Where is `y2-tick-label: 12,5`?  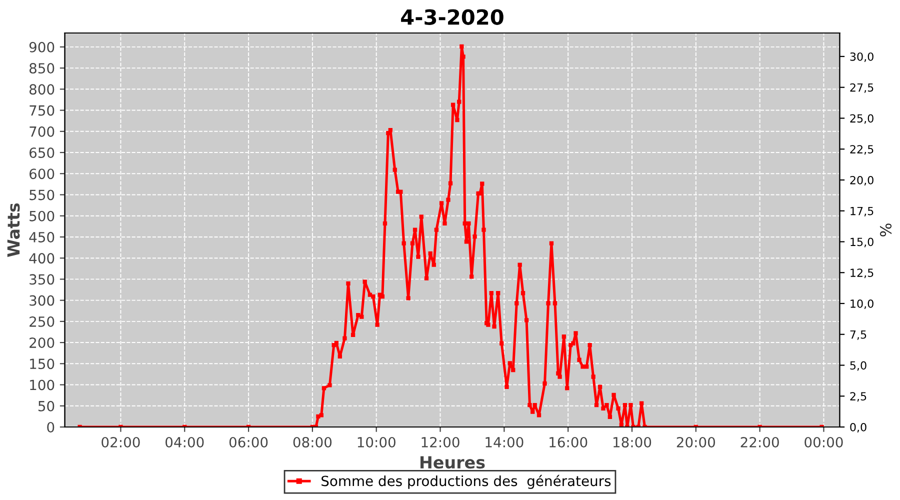 y2-tick-label: 12,5 is located at coordinates (862, 273).